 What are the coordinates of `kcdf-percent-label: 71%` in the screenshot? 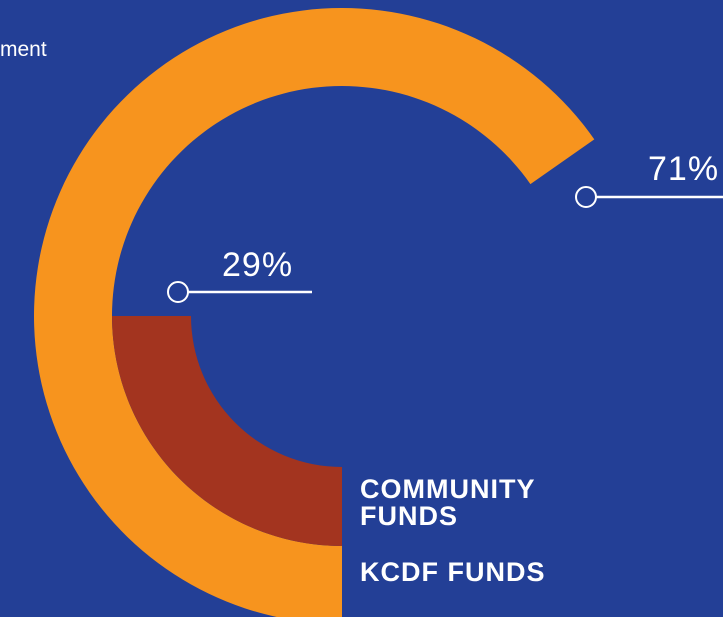 It's located at (684, 169).